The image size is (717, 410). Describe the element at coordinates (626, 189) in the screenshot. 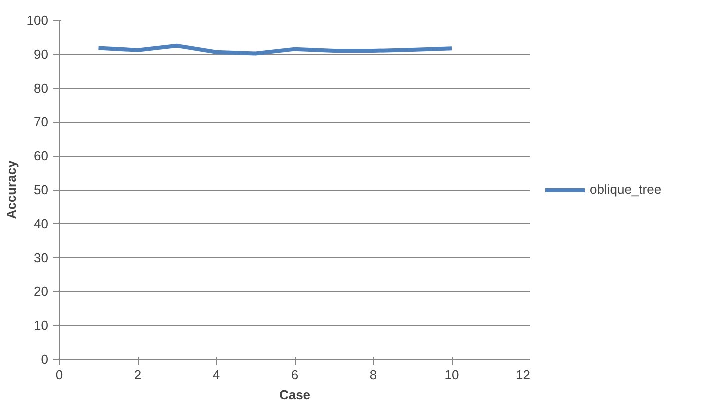

I see `legend-label: oblique_tree` at that location.